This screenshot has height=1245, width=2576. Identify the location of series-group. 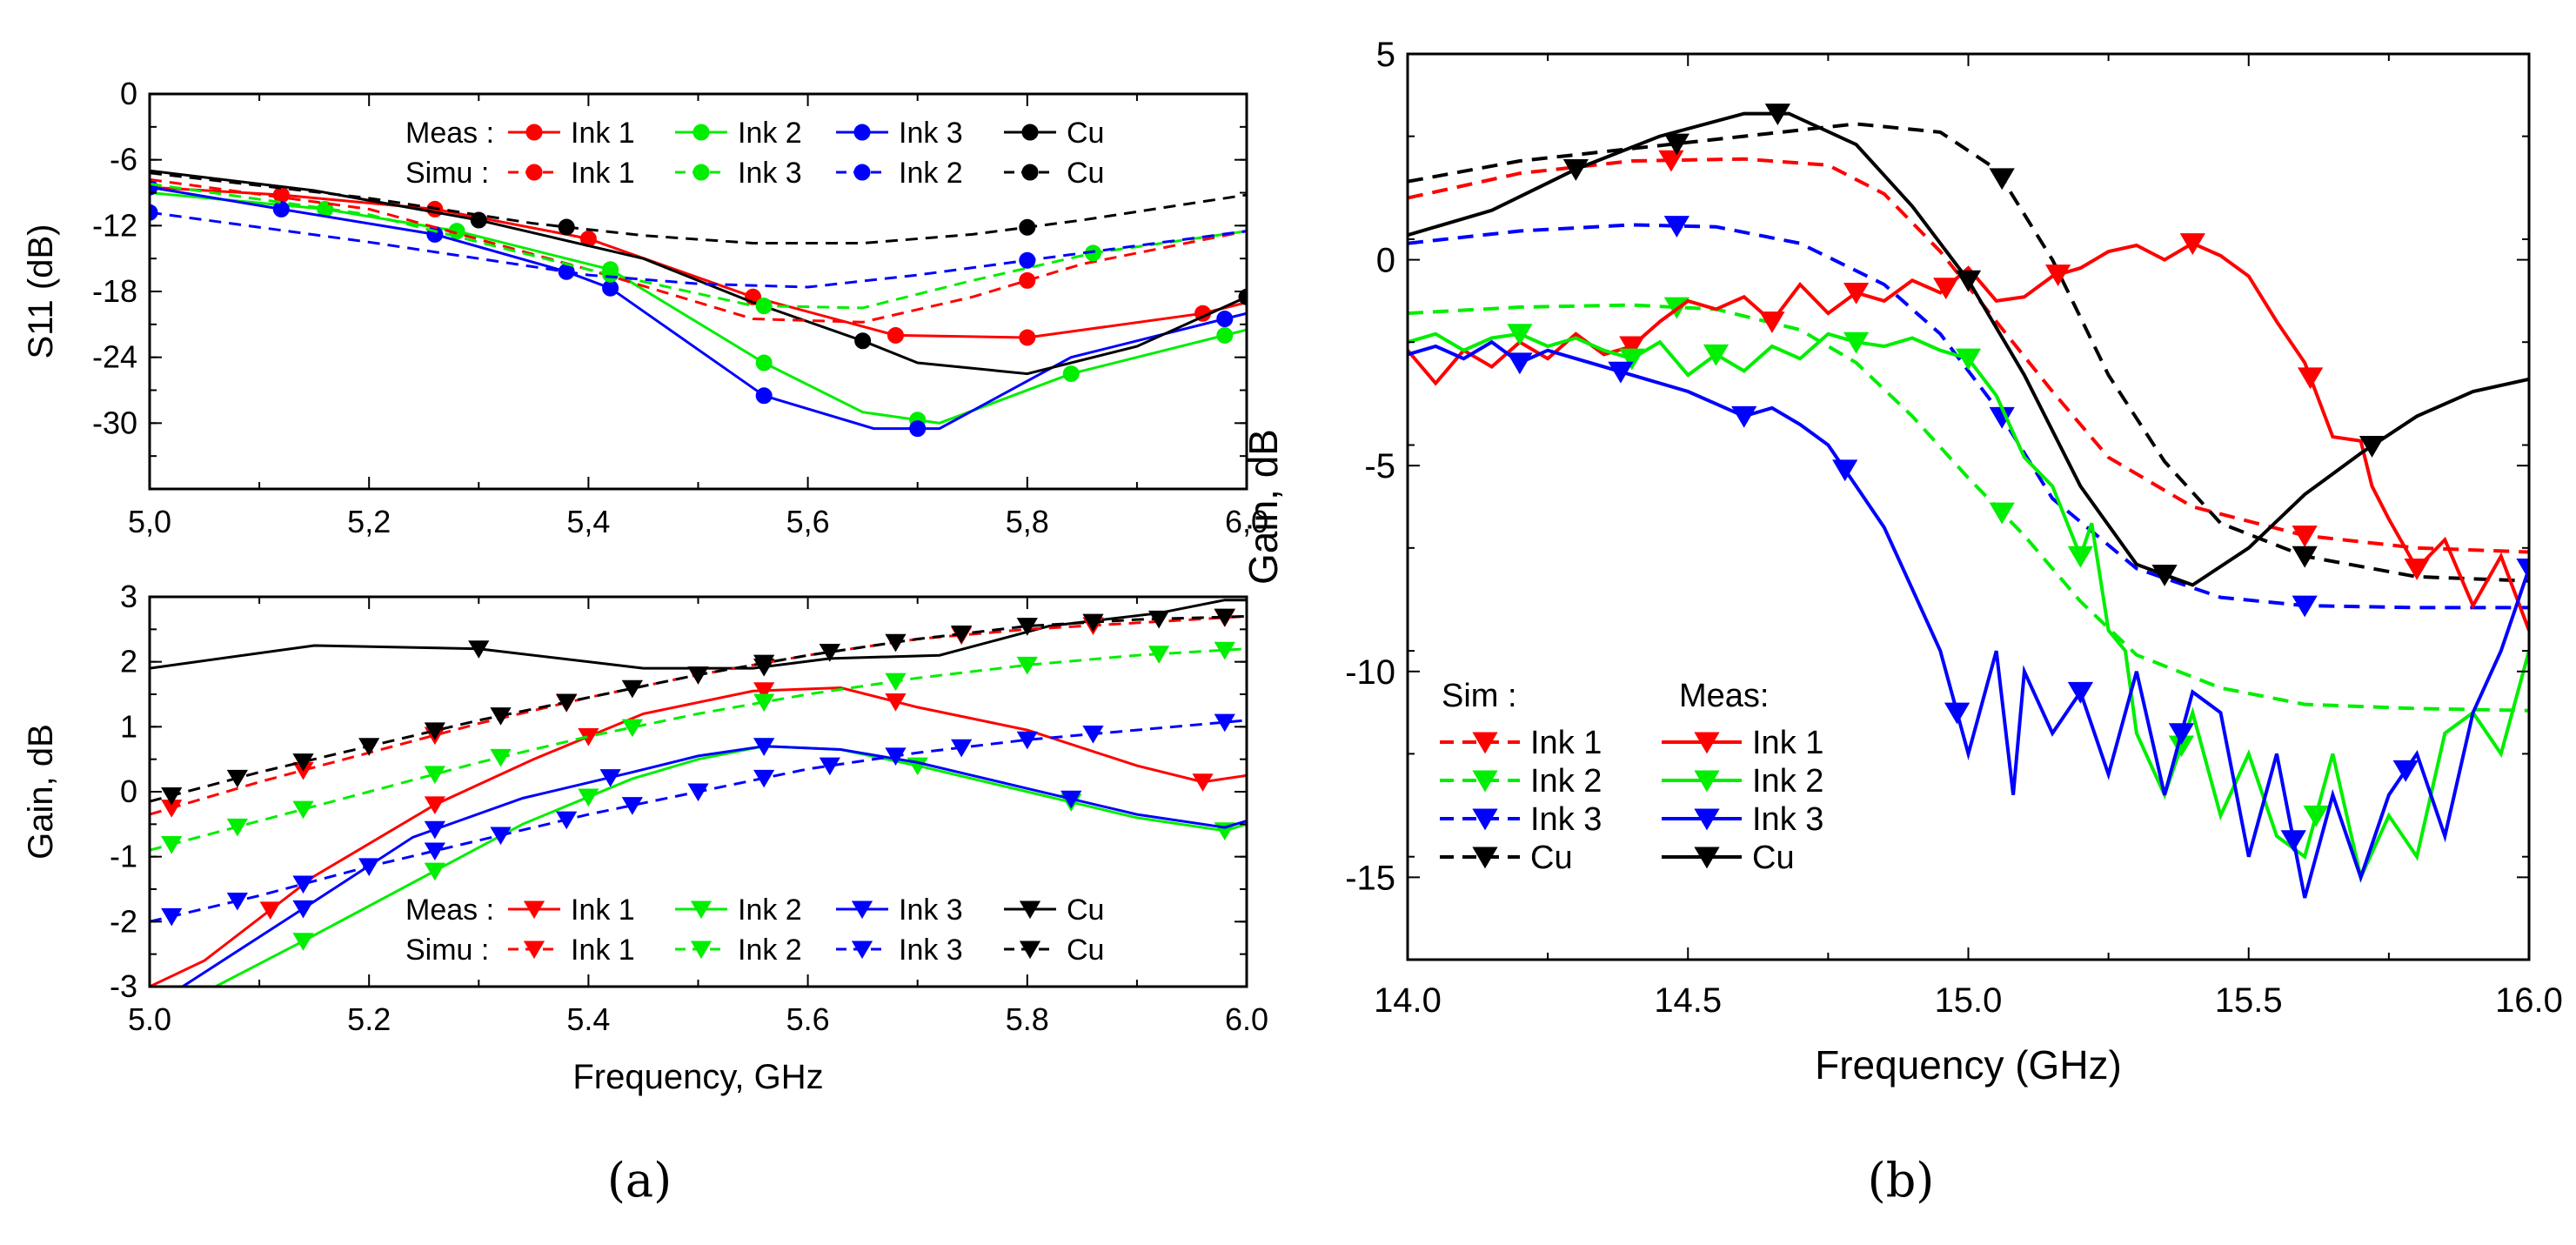
(698, 793).